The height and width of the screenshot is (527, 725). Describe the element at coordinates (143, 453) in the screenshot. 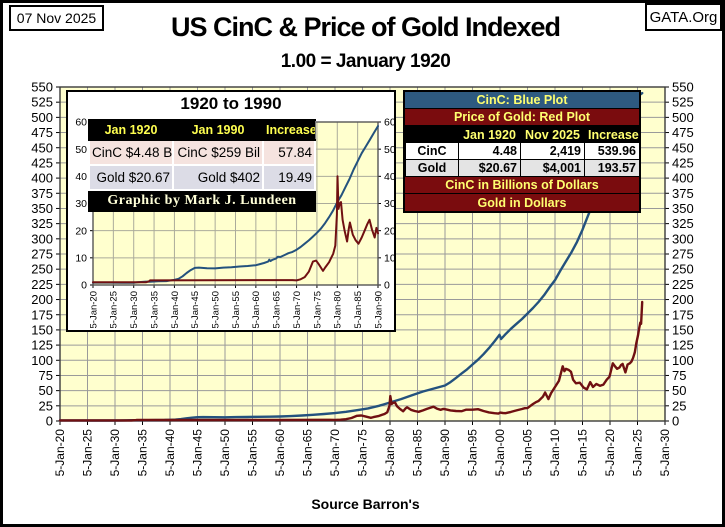

I see `x-tick-label: 5-Jan-35` at that location.